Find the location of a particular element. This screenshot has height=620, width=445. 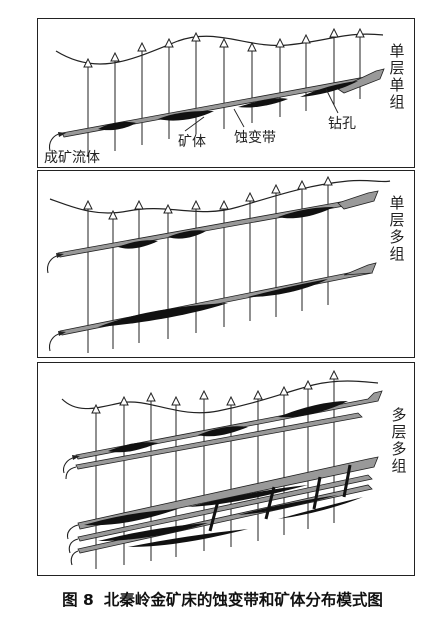

label-ore-fluid: 成矿流体 is located at coordinates (72, 158).